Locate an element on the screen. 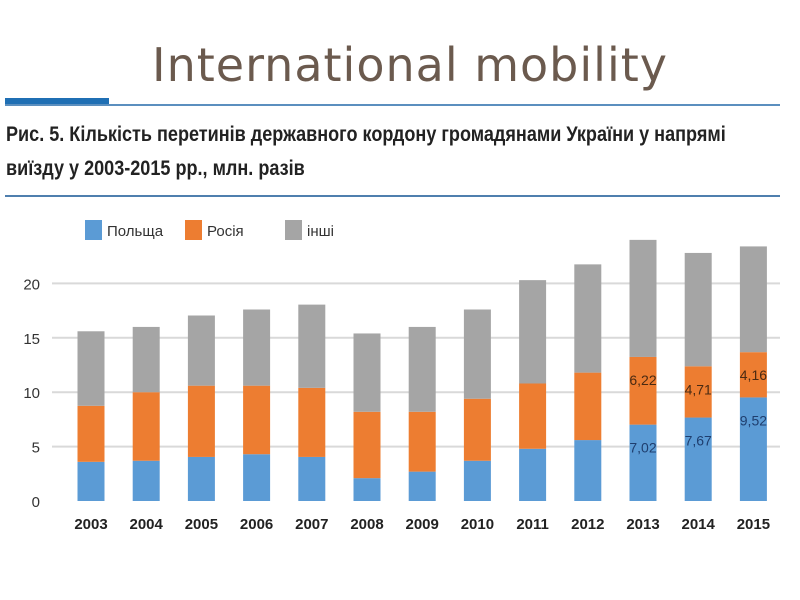  title-divider is located at coordinates (392, 105).